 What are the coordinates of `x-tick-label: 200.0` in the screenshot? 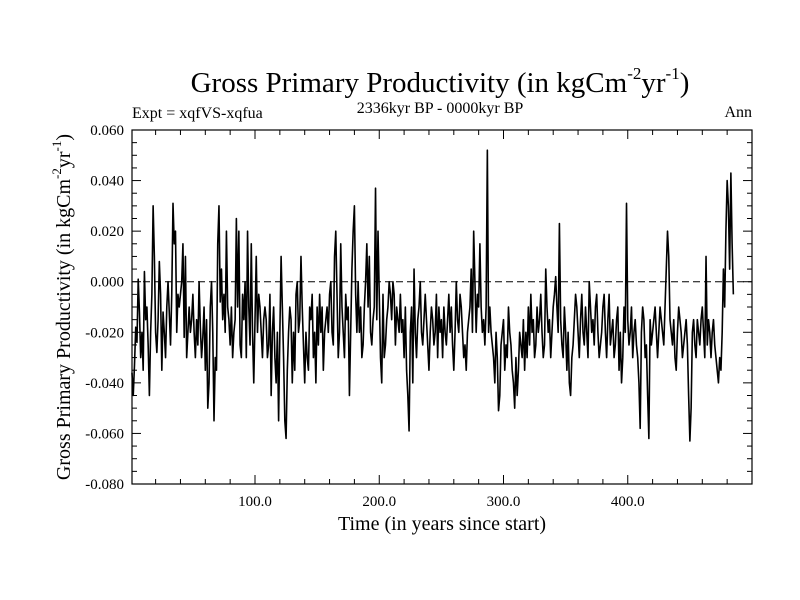 It's located at (379, 502).